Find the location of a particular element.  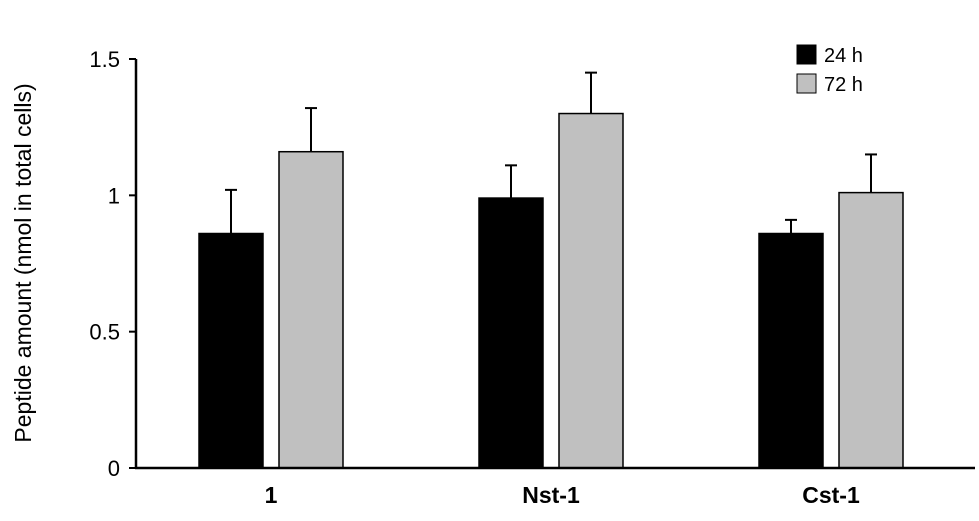

y-tick-label-1: 0.5 is located at coordinates (104, 332).